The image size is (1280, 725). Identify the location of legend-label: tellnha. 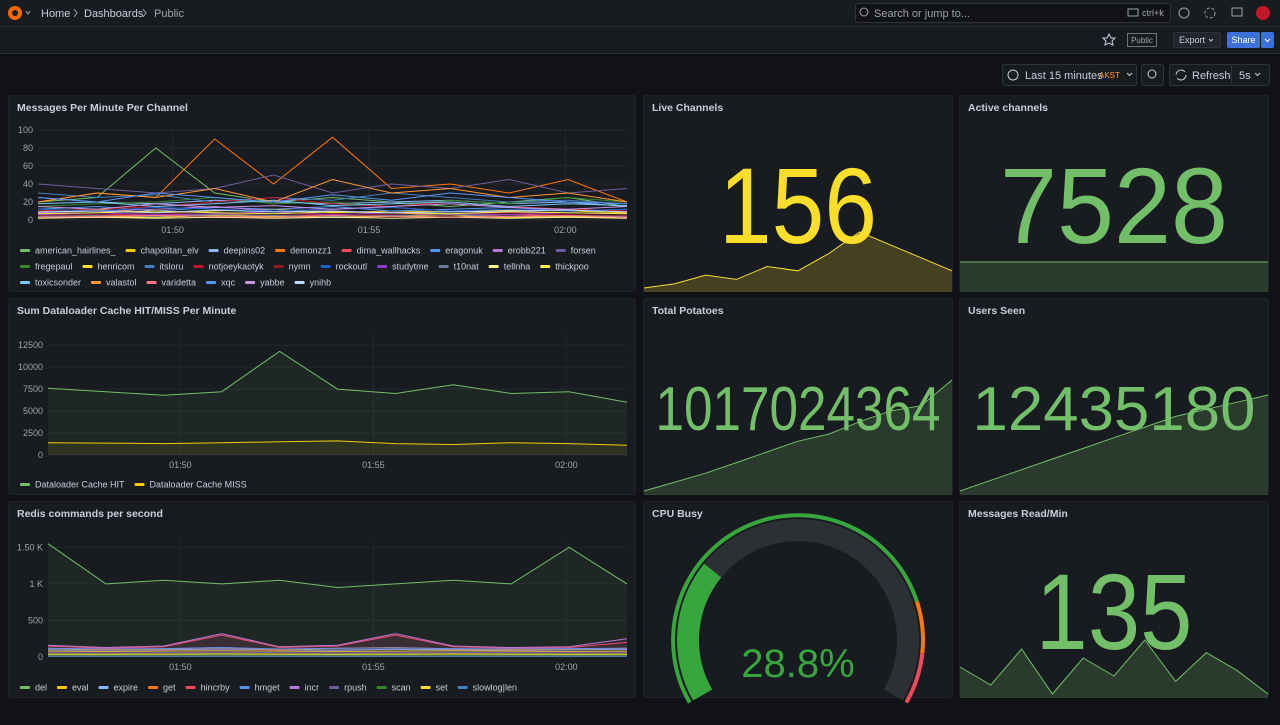
(517, 267).